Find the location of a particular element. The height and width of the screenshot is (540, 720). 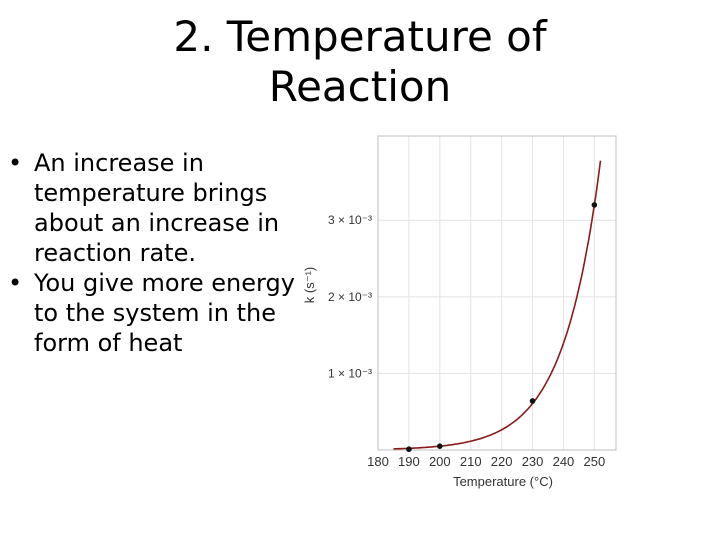

title-line-1: 2. Temperature of is located at coordinates (360, 36).